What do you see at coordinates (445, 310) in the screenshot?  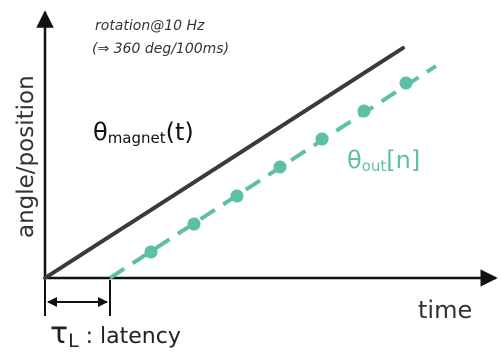 I see `x-axis-label: time` at bounding box center [445, 310].